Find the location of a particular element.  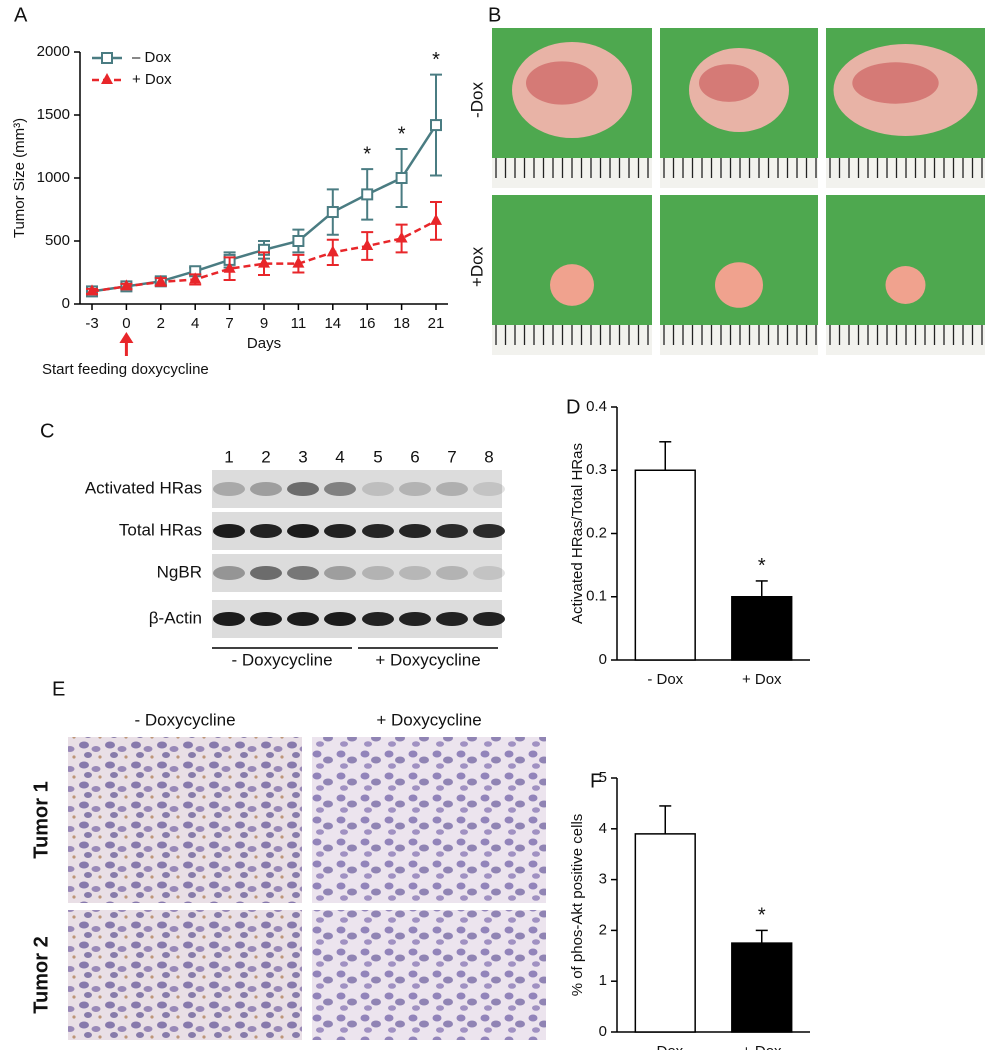

legend-marker is located at coordinates (107, 78).